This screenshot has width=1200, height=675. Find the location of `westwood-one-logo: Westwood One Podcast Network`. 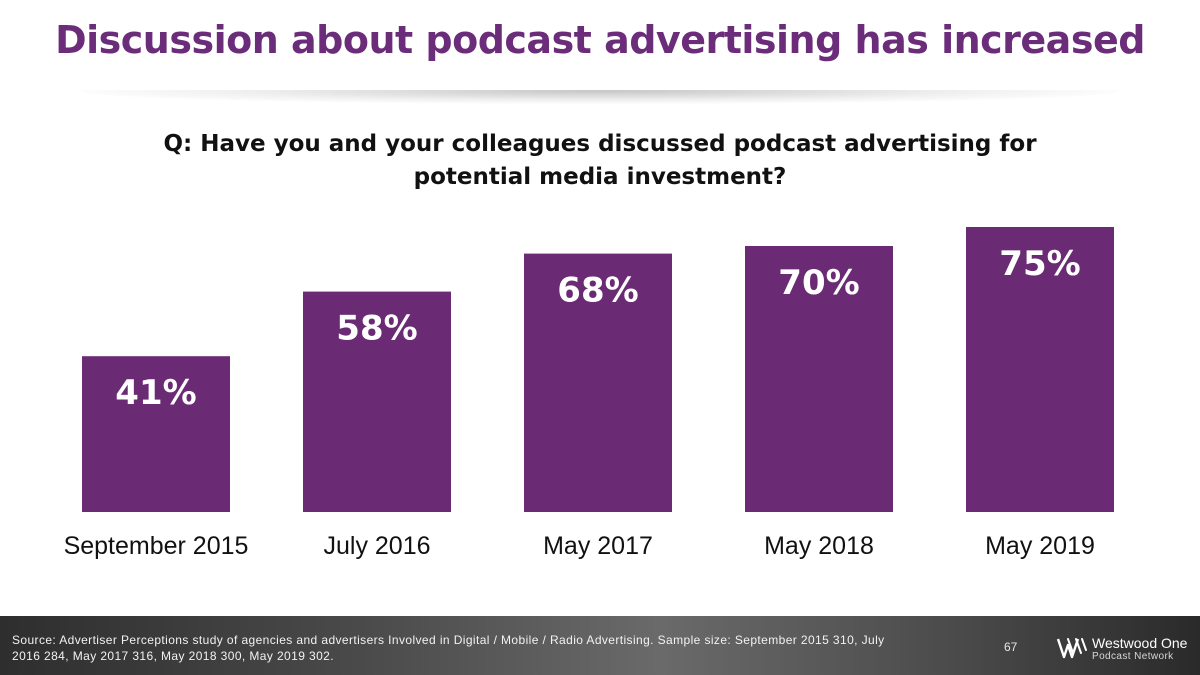

westwood-one-logo: Westwood One Podcast Network is located at coordinates (1126, 649).